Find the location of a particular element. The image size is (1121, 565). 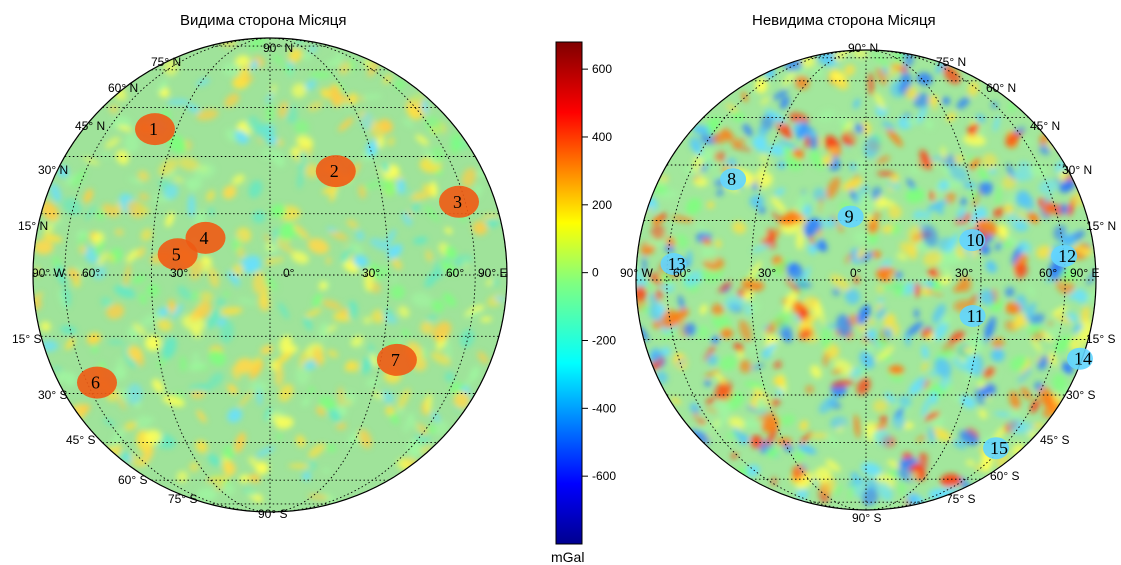

feature-13-blob is located at coordinates (673, 264).